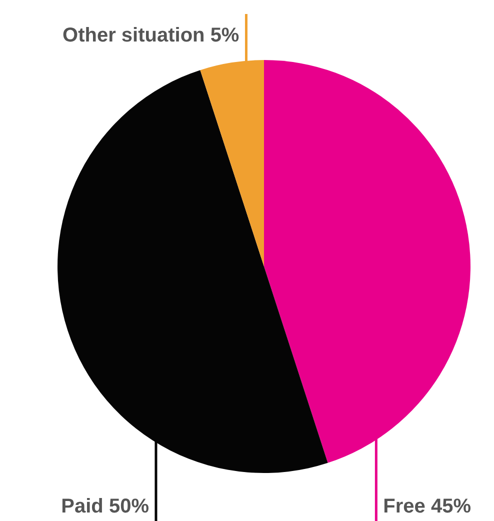 This screenshot has width=494, height=521. I want to click on slice-label: Paid 50%, so click(105, 507).